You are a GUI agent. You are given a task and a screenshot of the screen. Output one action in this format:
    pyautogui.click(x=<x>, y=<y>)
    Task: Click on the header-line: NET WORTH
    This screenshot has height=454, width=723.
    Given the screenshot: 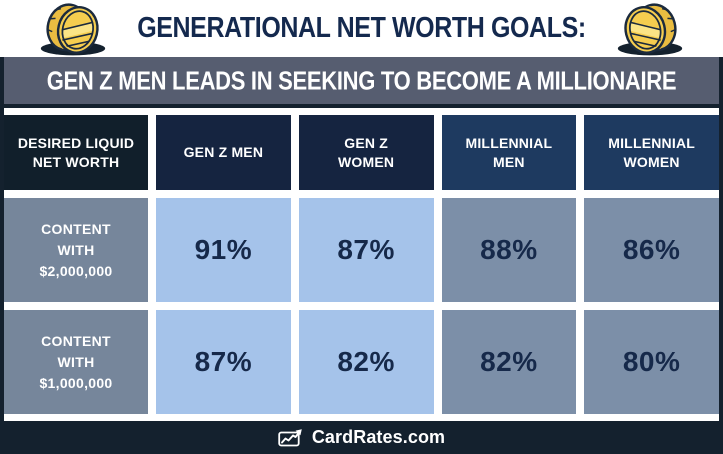 What is the action you would take?
    pyautogui.click(x=76, y=161)
    